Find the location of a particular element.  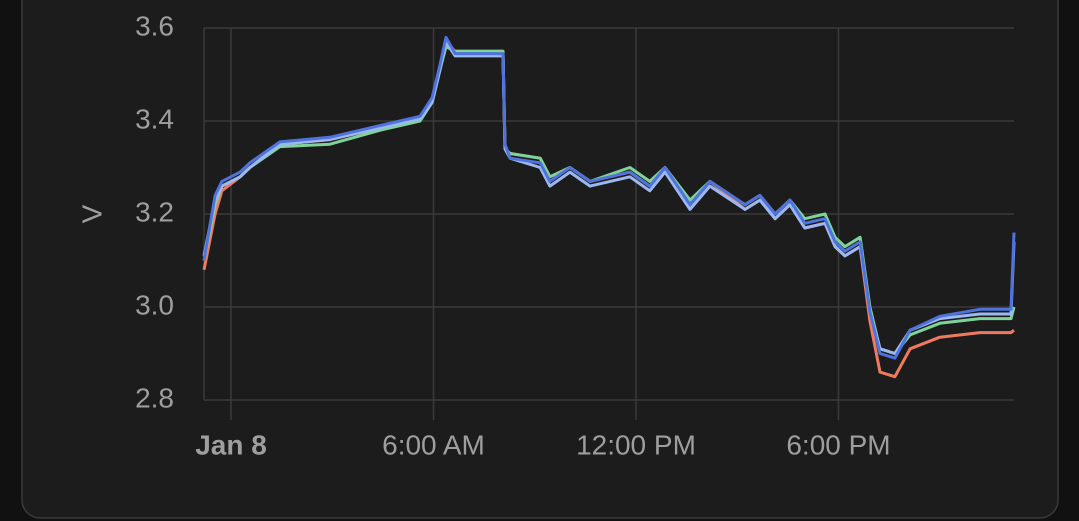

x-tick-label: 6:00 AM is located at coordinates (433, 444).